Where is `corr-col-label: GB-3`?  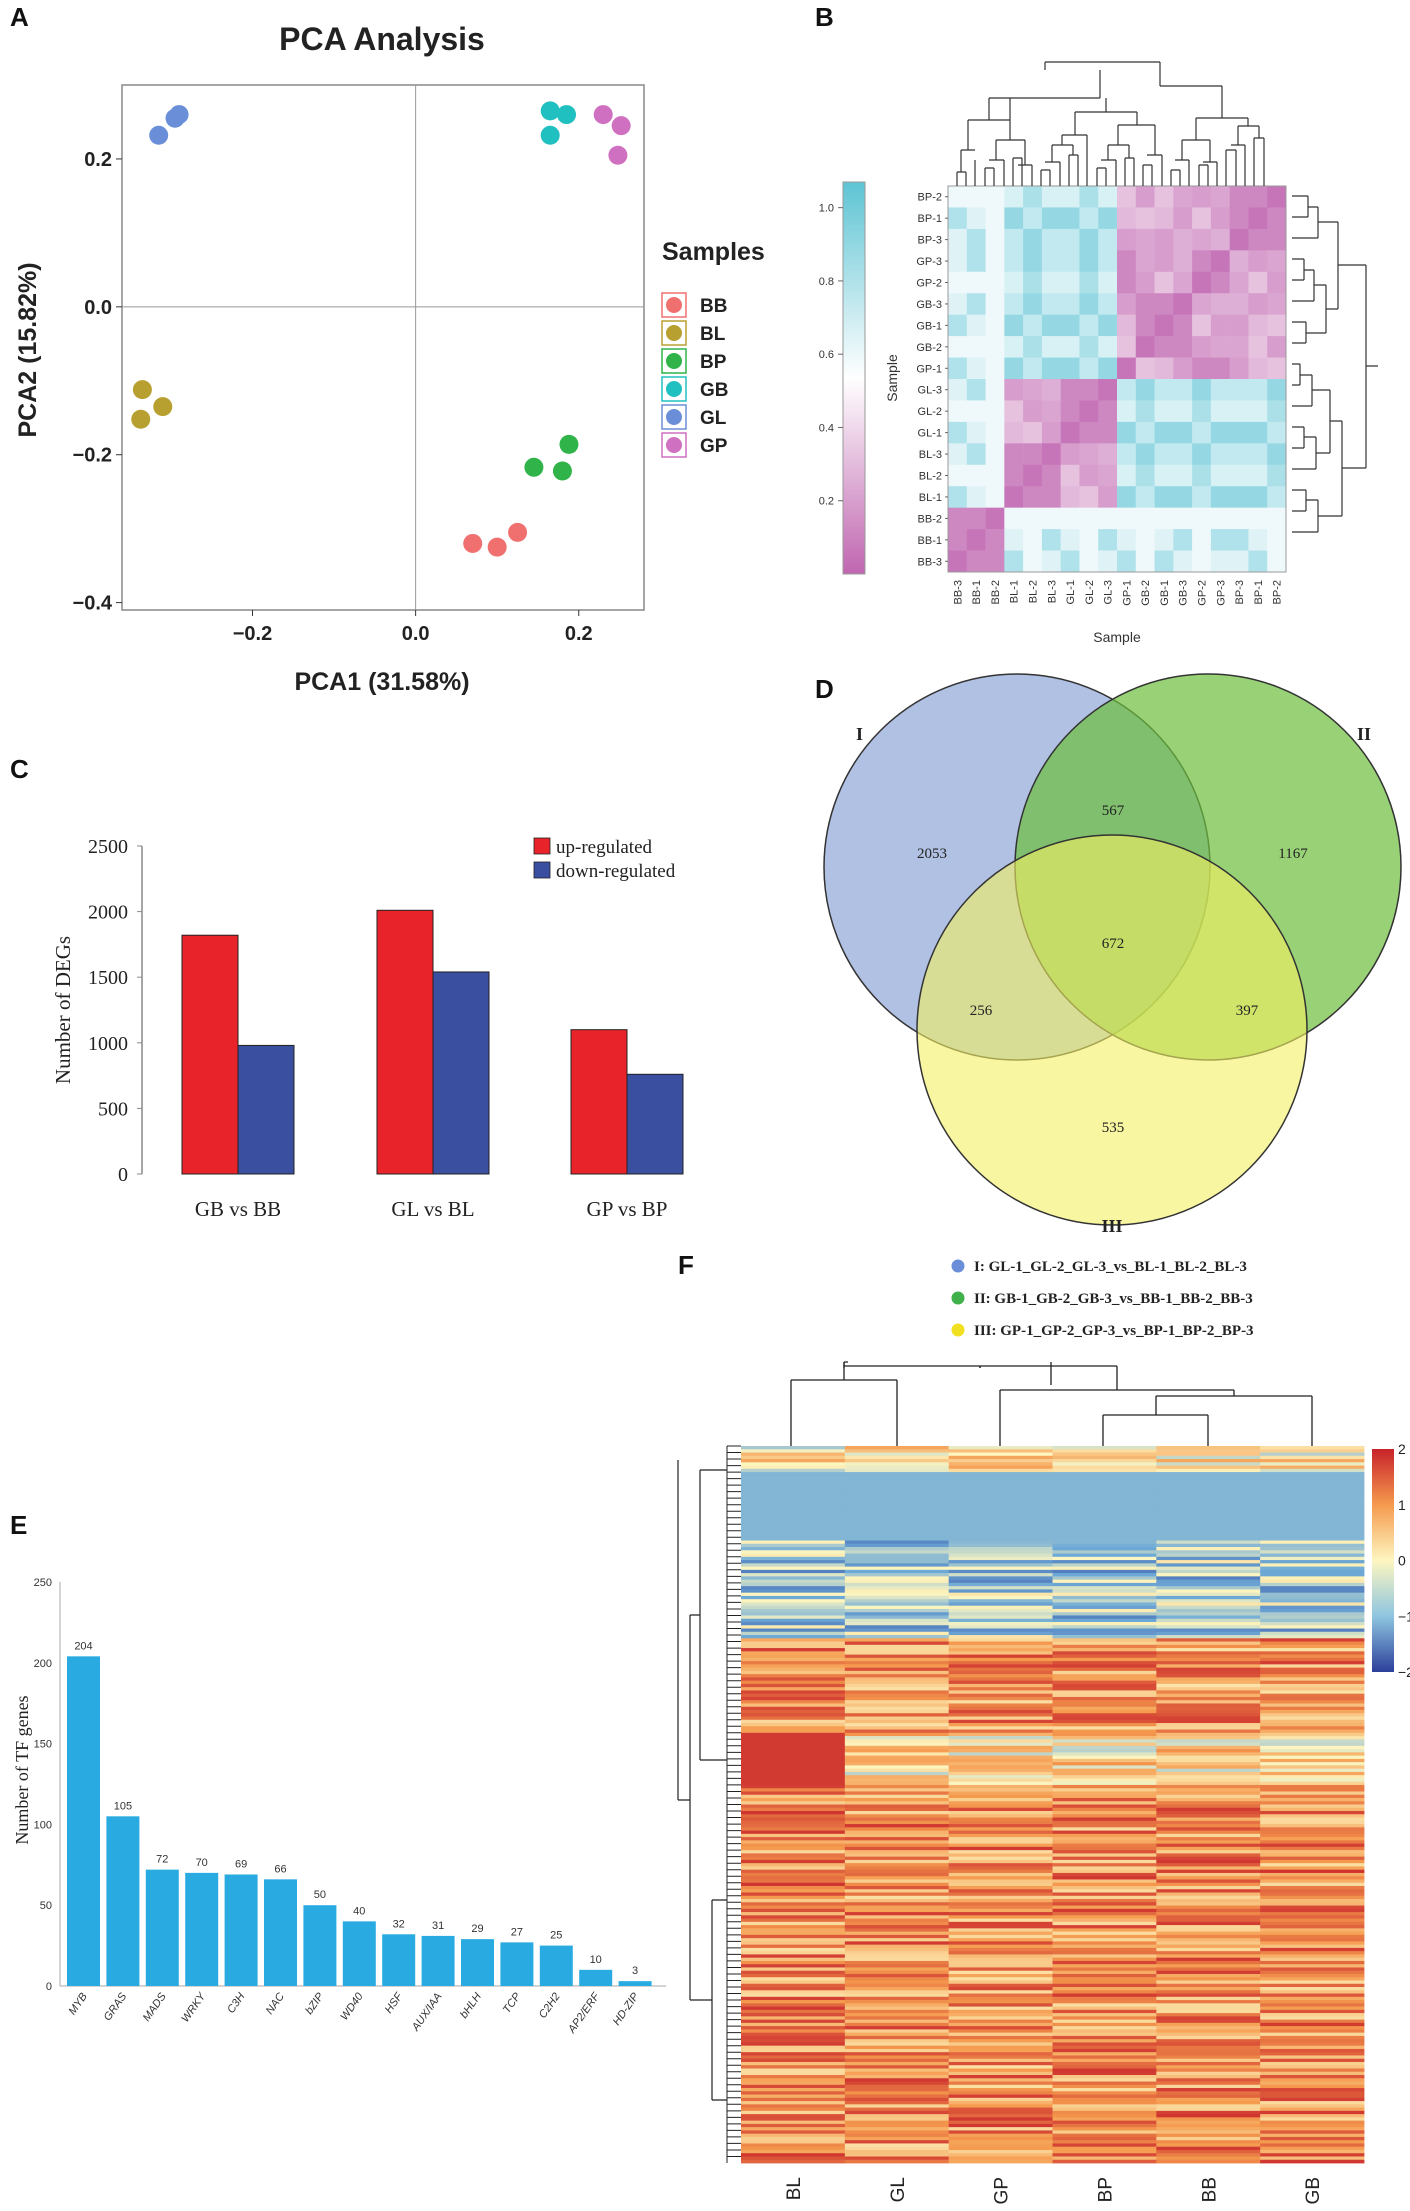 corr-col-label: GB-3 is located at coordinates (1184, 593).